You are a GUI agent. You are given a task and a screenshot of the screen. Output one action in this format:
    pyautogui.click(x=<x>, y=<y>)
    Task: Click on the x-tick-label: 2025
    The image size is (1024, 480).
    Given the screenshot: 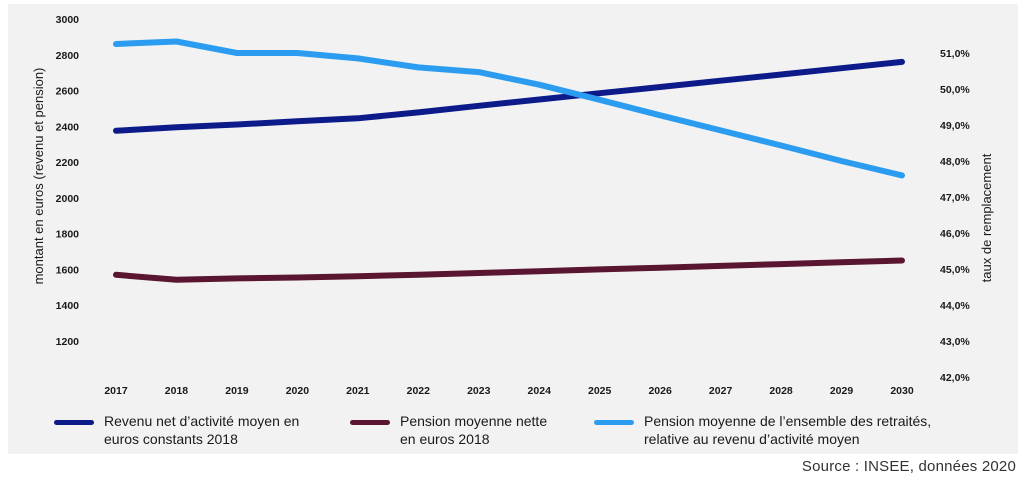 What is the action you would take?
    pyautogui.click(x=600, y=391)
    